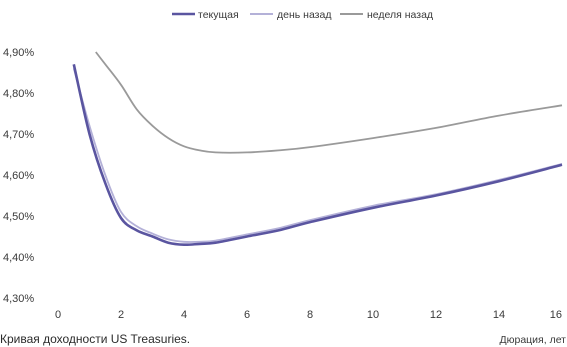 The width and height of the screenshot is (567, 347). What do you see at coordinates (18, 217) in the screenshot?
I see `y-tick-label: 4,50%` at bounding box center [18, 217].